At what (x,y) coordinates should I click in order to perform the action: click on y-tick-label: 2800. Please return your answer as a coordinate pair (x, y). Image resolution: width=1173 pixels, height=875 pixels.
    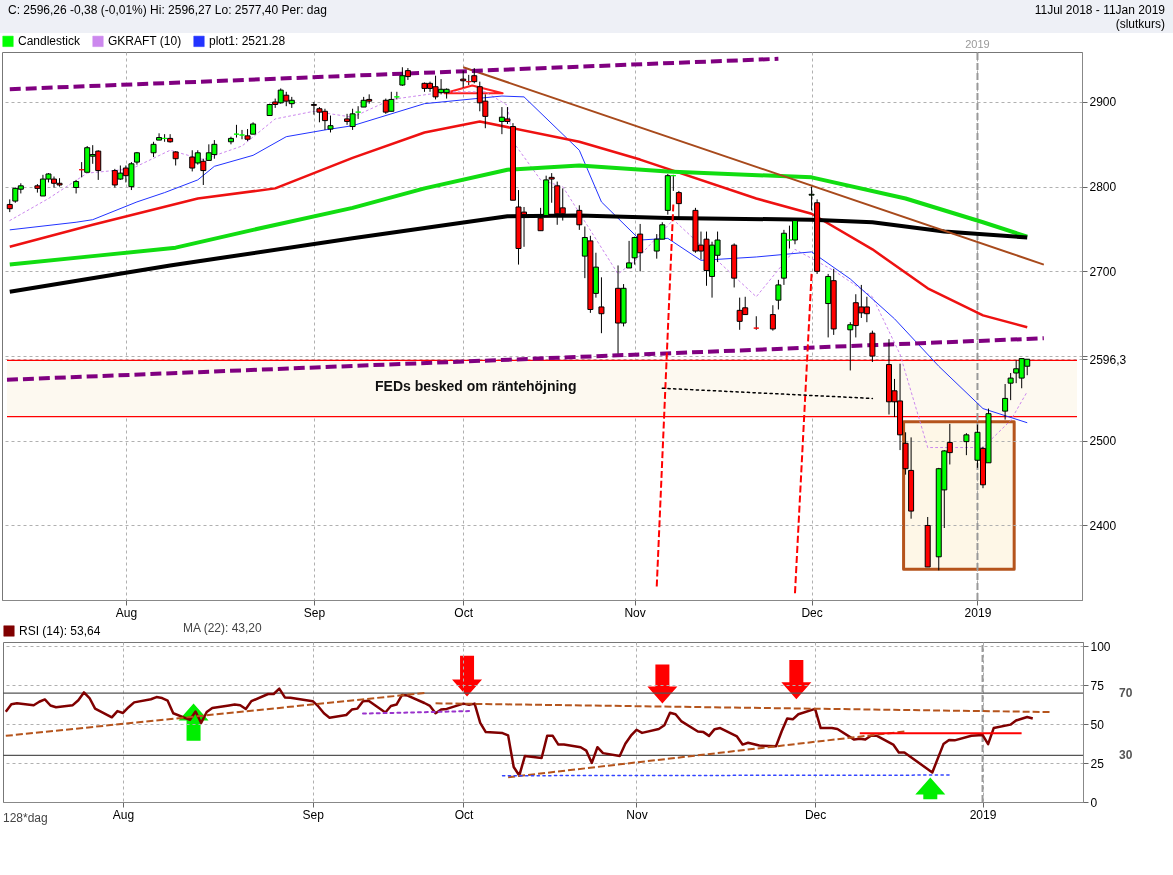
    Looking at the image, I should click on (1103, 187).